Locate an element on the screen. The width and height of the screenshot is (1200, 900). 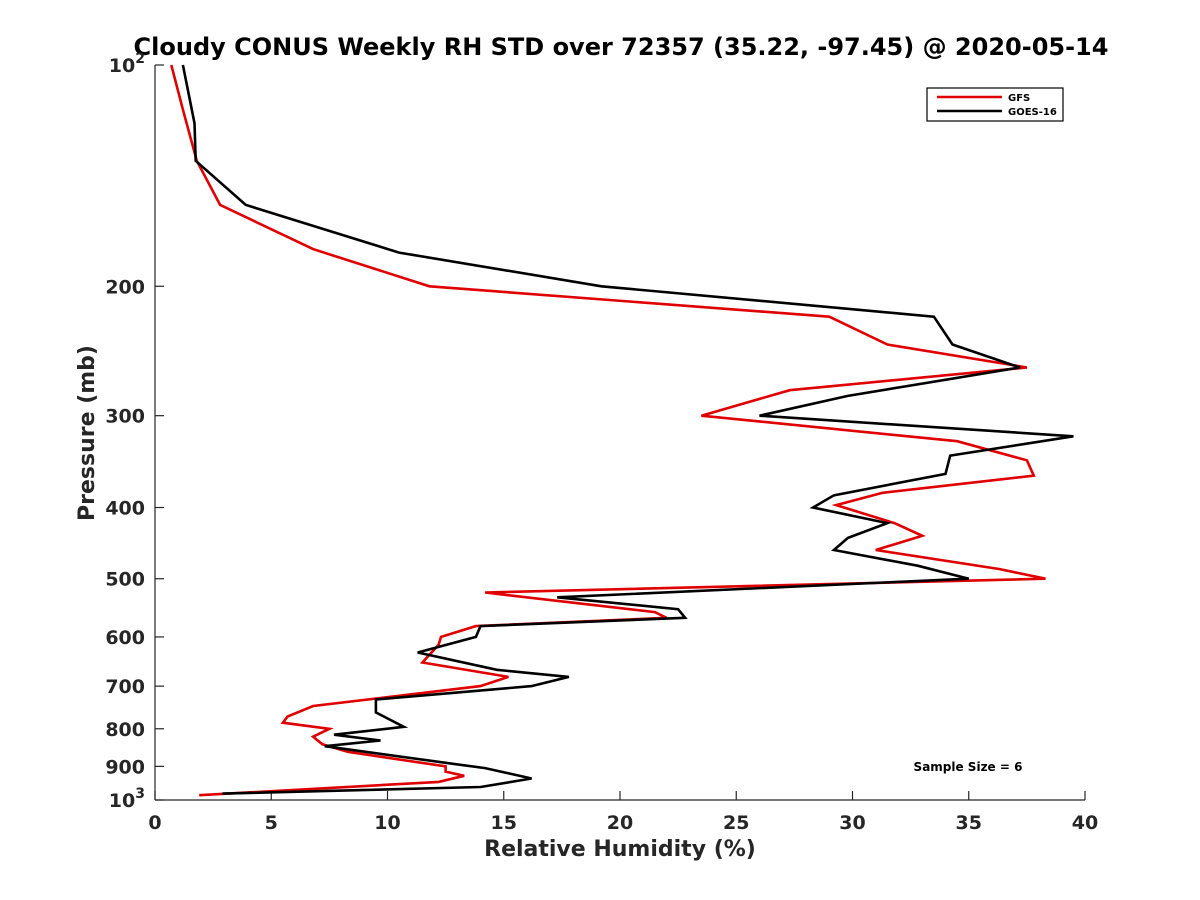
y-tick-label: 10² is located at coordinates (127, 64).